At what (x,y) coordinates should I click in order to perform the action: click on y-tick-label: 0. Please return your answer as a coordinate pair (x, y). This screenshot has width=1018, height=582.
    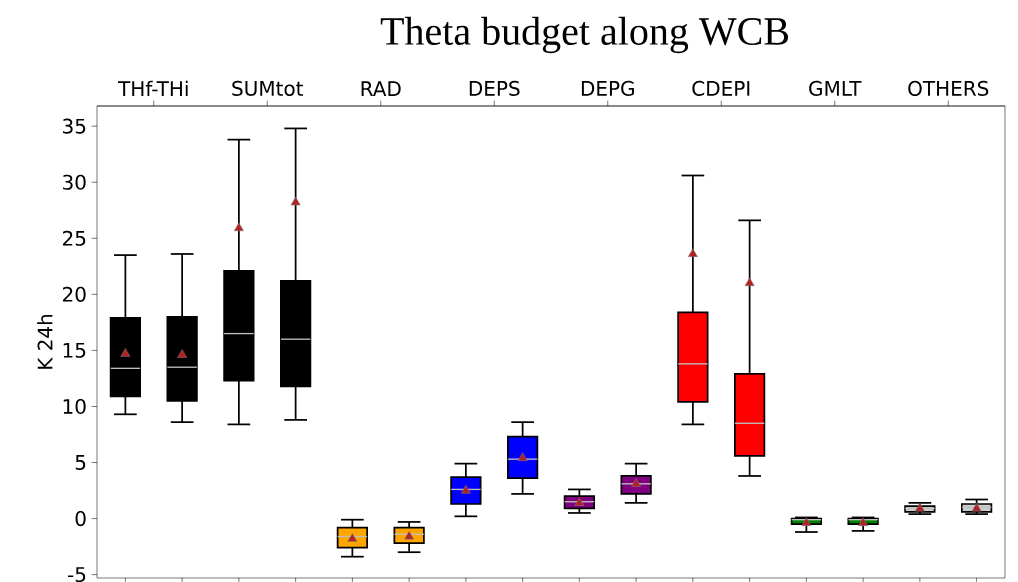
    Looking at the image, I should click on (80, 519).